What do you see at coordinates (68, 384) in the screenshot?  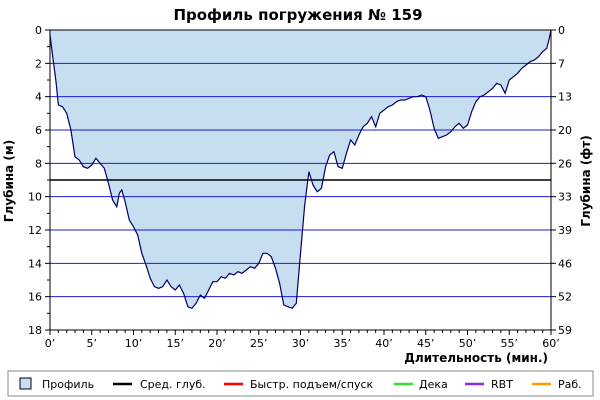 I see `legend-label: Профиль` at bounding box center [68, 384].